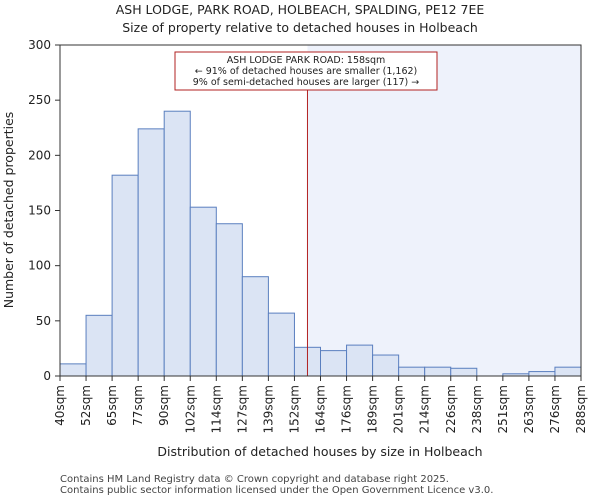 The height and width of the screenshot is (500, 600). What do you see at coordinates (555, 409) in the screenshot?
I see `x-tick-label: 276sqm` at bounding box center [555, 409].